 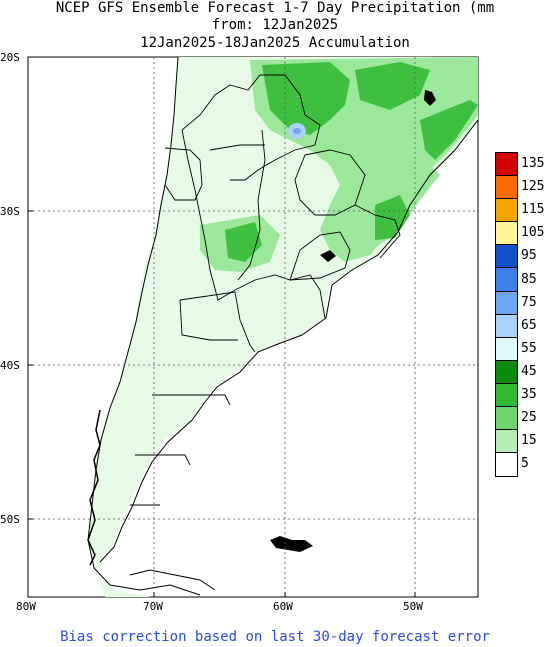 What do you see at coordinates (243, 242) in the screenshot?
I see `precip-zone-center` at bounding box center [243, 242].